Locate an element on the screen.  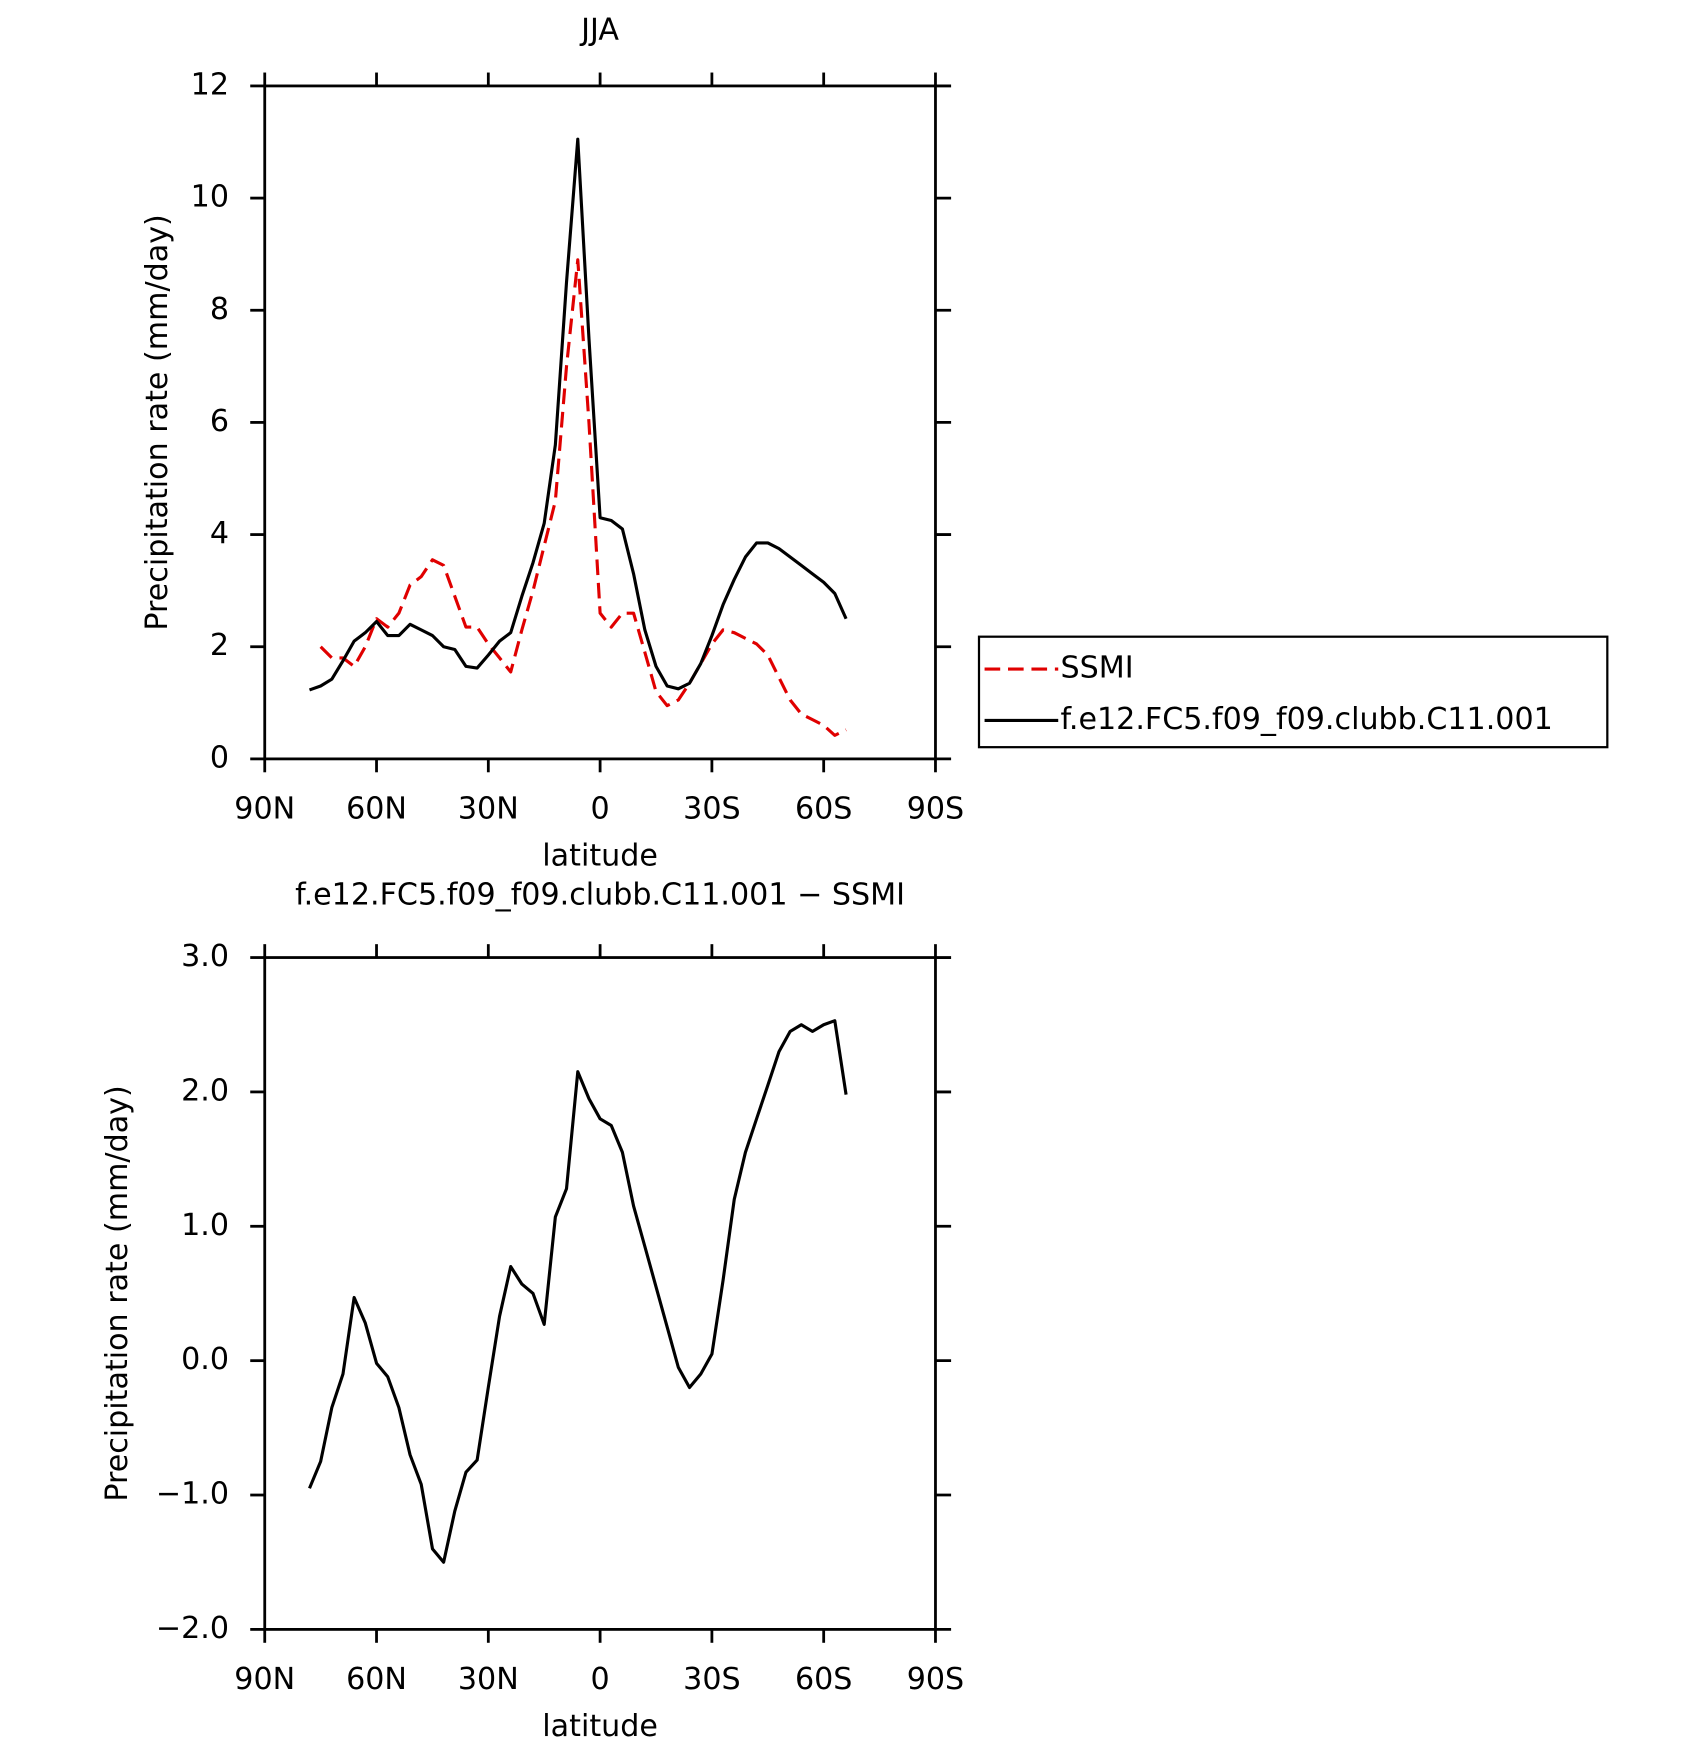
y-tick-label: 0 is located at coordinates (219, 757).